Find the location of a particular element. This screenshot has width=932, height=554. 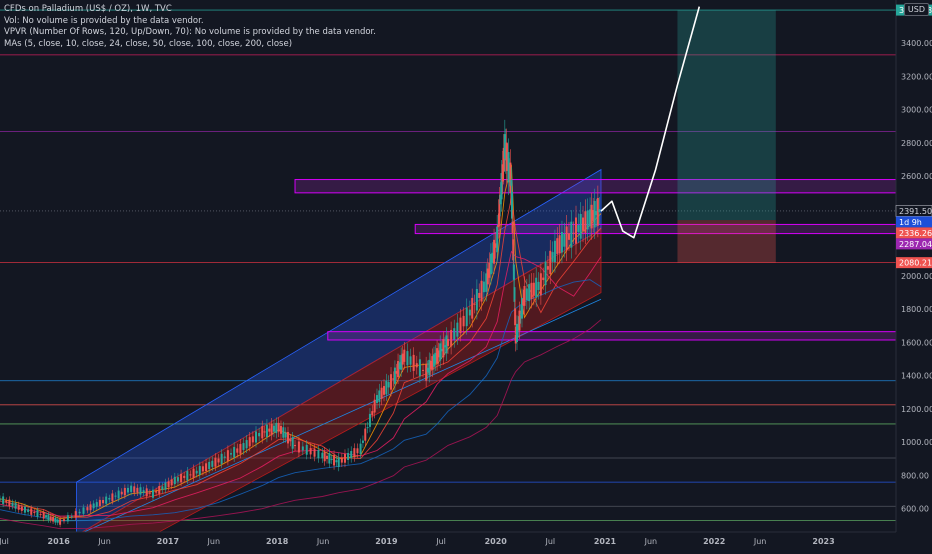

y-tick-label: 1200.00 is located at coordinates (916, 409).